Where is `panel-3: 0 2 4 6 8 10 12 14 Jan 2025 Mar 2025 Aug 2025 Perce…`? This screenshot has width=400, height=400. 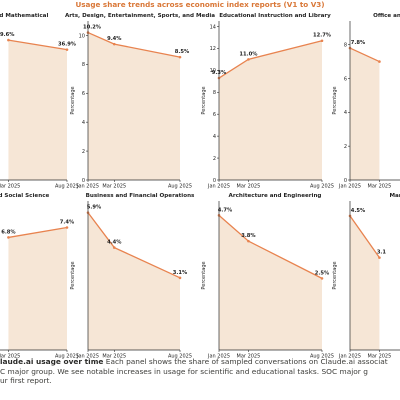
panel-3: 0 2 4 6 8 10 12 14 Jan 2025 Mar 2025 Aug 2025 Perce… is located at coordinates (267, 101).